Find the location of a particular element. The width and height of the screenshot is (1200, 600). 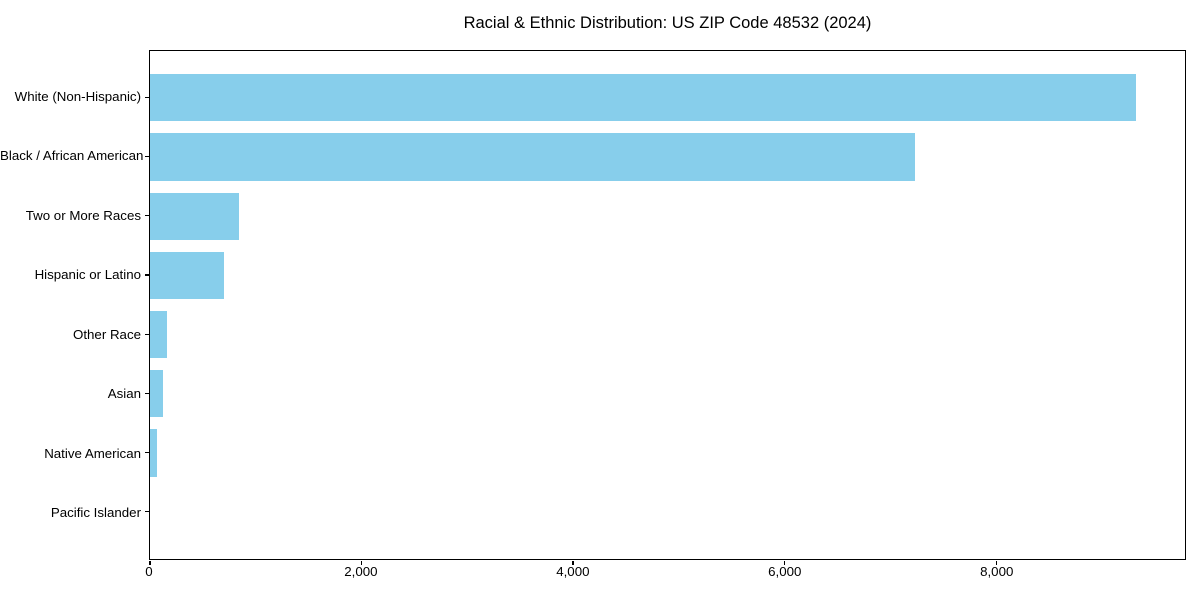

x-axis-label-6-000: 6,000 is located at coordinates (785, 571).